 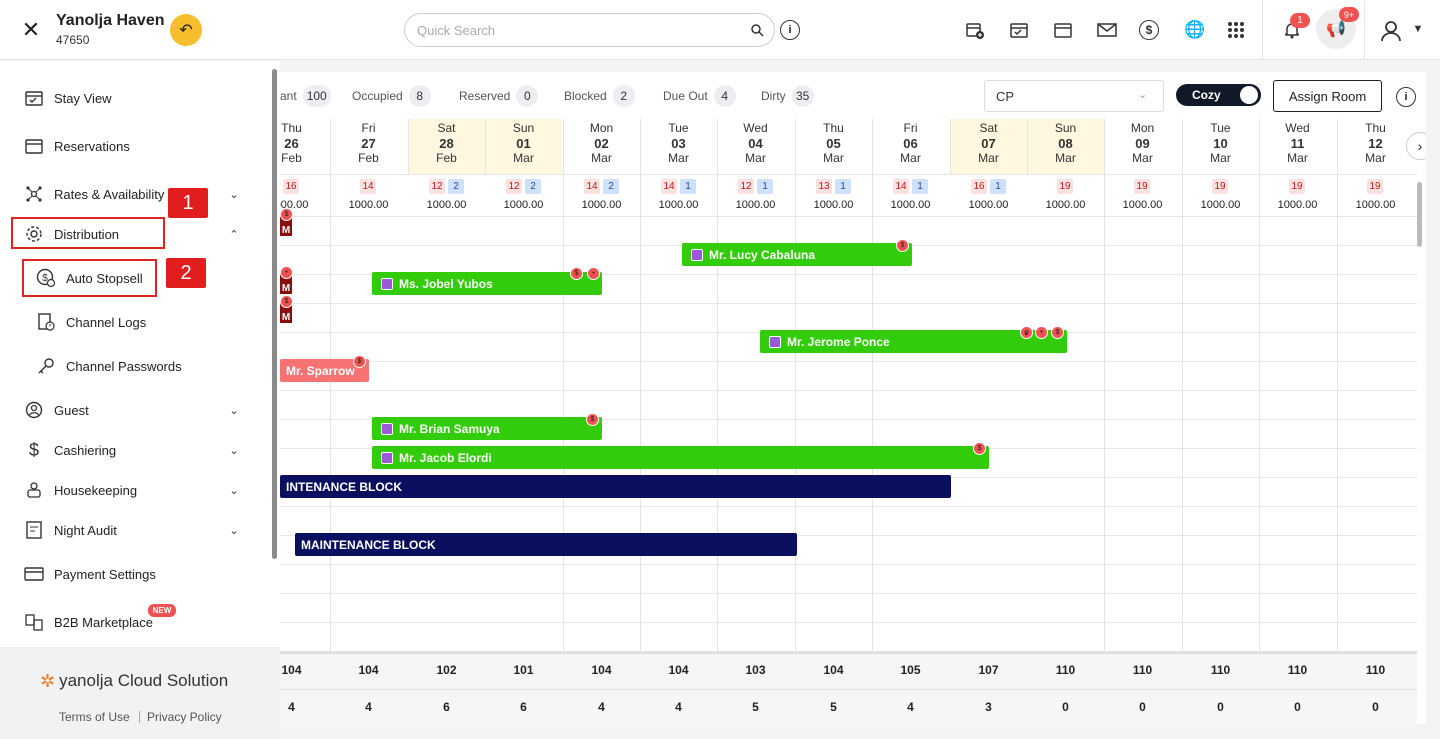 What do you see at coordinates (1074, 96) in the screenshot?
I see `rate-plan-select: CP` at bounding box center [1074, 96].